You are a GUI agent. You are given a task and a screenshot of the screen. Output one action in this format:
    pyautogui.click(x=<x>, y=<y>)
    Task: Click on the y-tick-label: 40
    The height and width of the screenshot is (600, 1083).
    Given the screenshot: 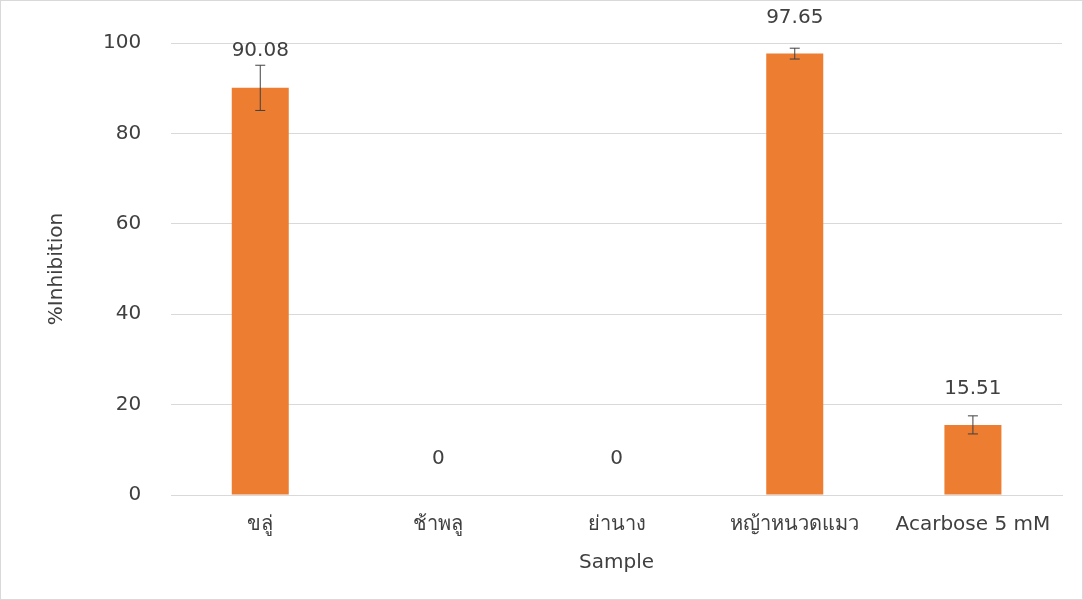 What is the action you would take?
    pyautogui.click(x=128, y=312)
    